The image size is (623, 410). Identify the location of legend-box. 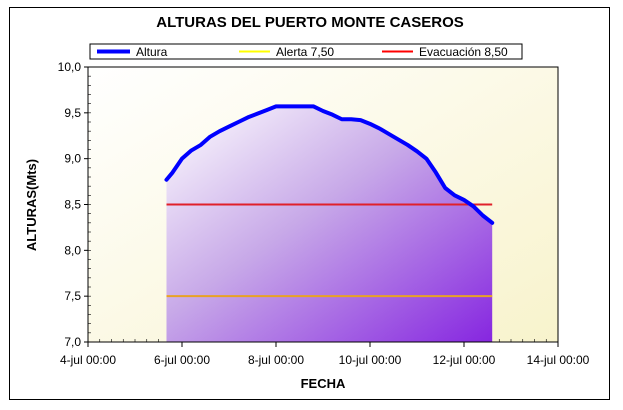
(306, 51).